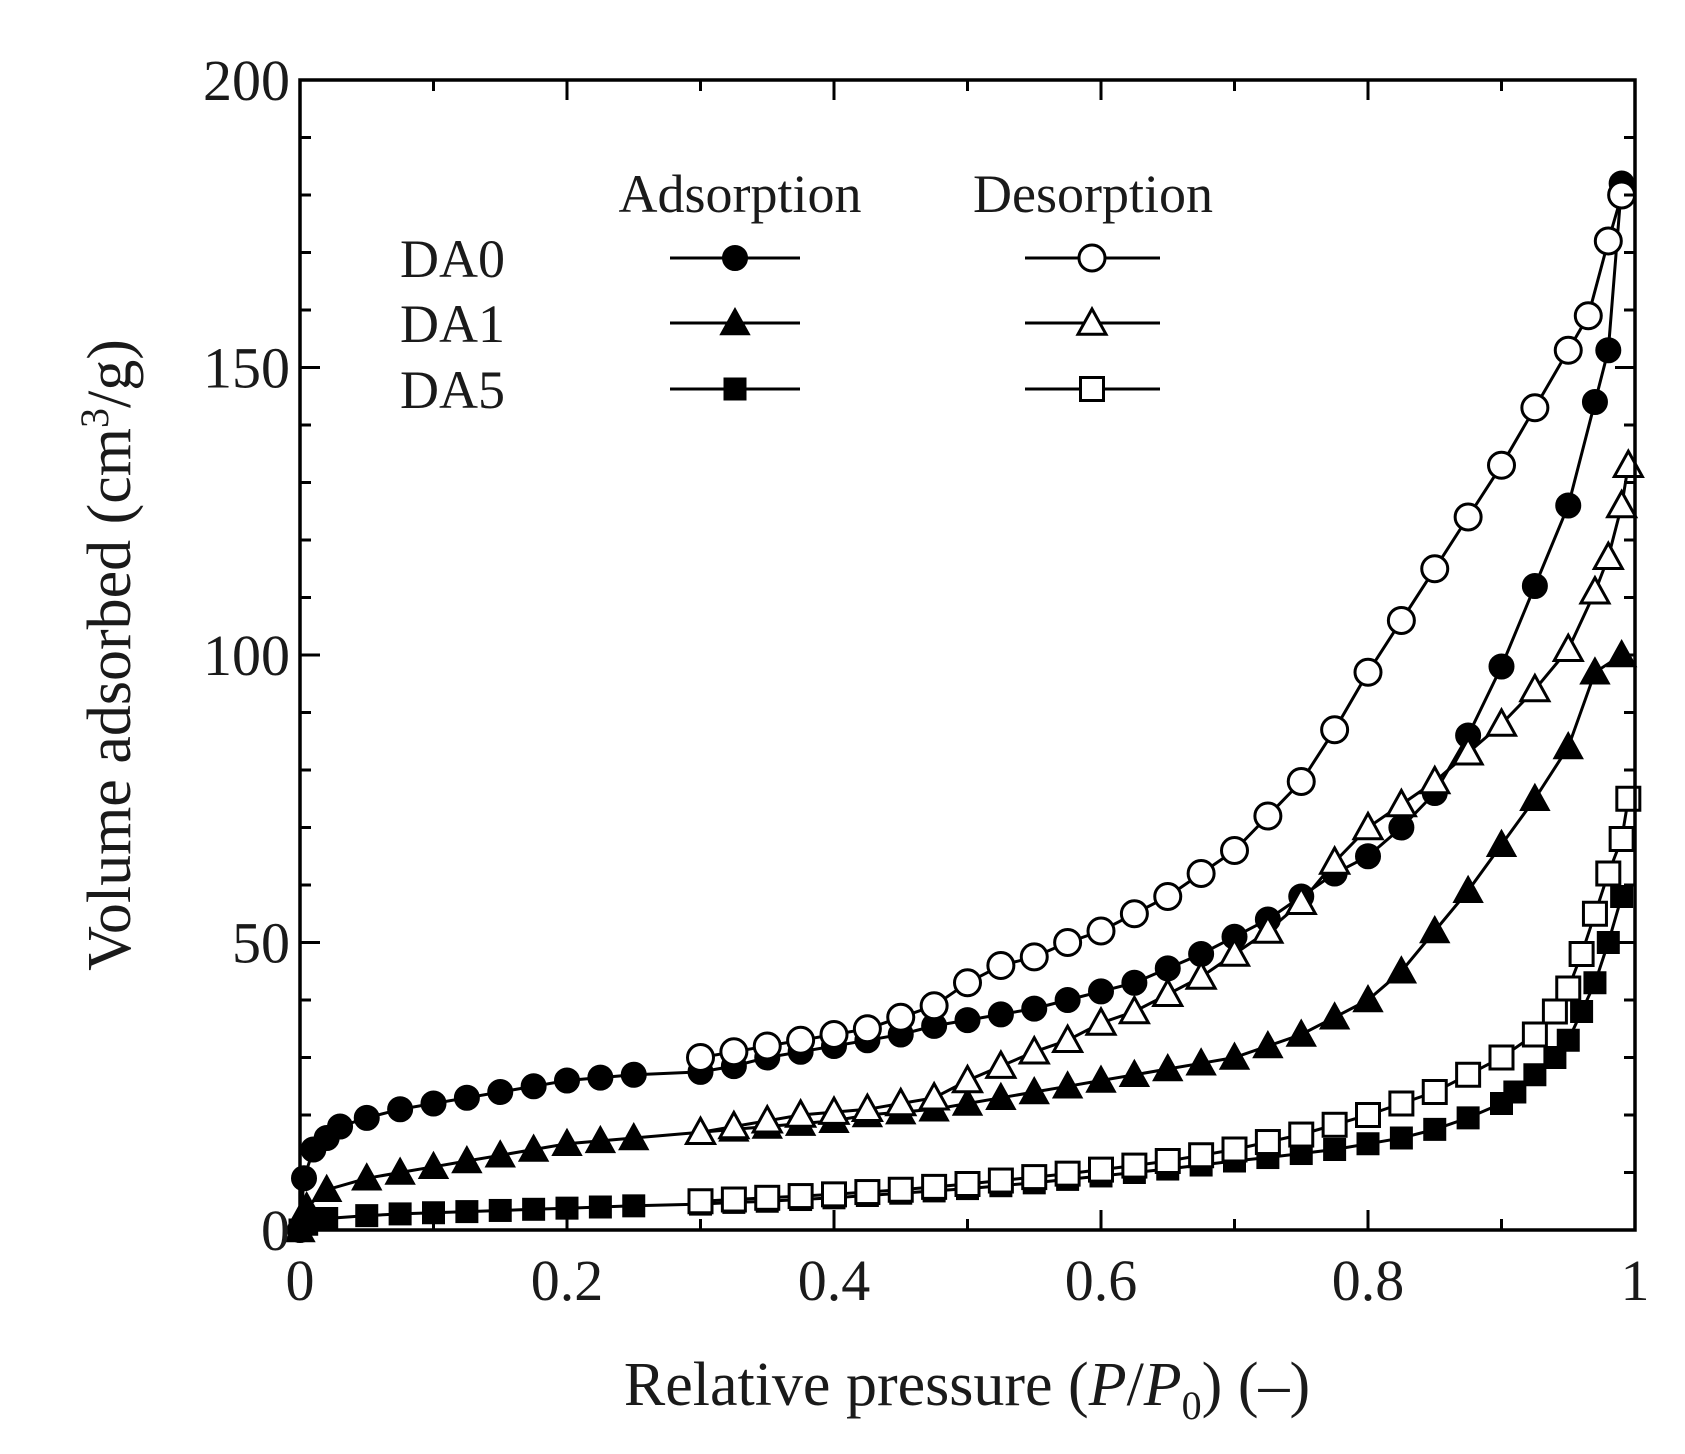  Describe the element at coordinates (261, 943) in the screenshot. I see `y-tick-label: 50` at that location.